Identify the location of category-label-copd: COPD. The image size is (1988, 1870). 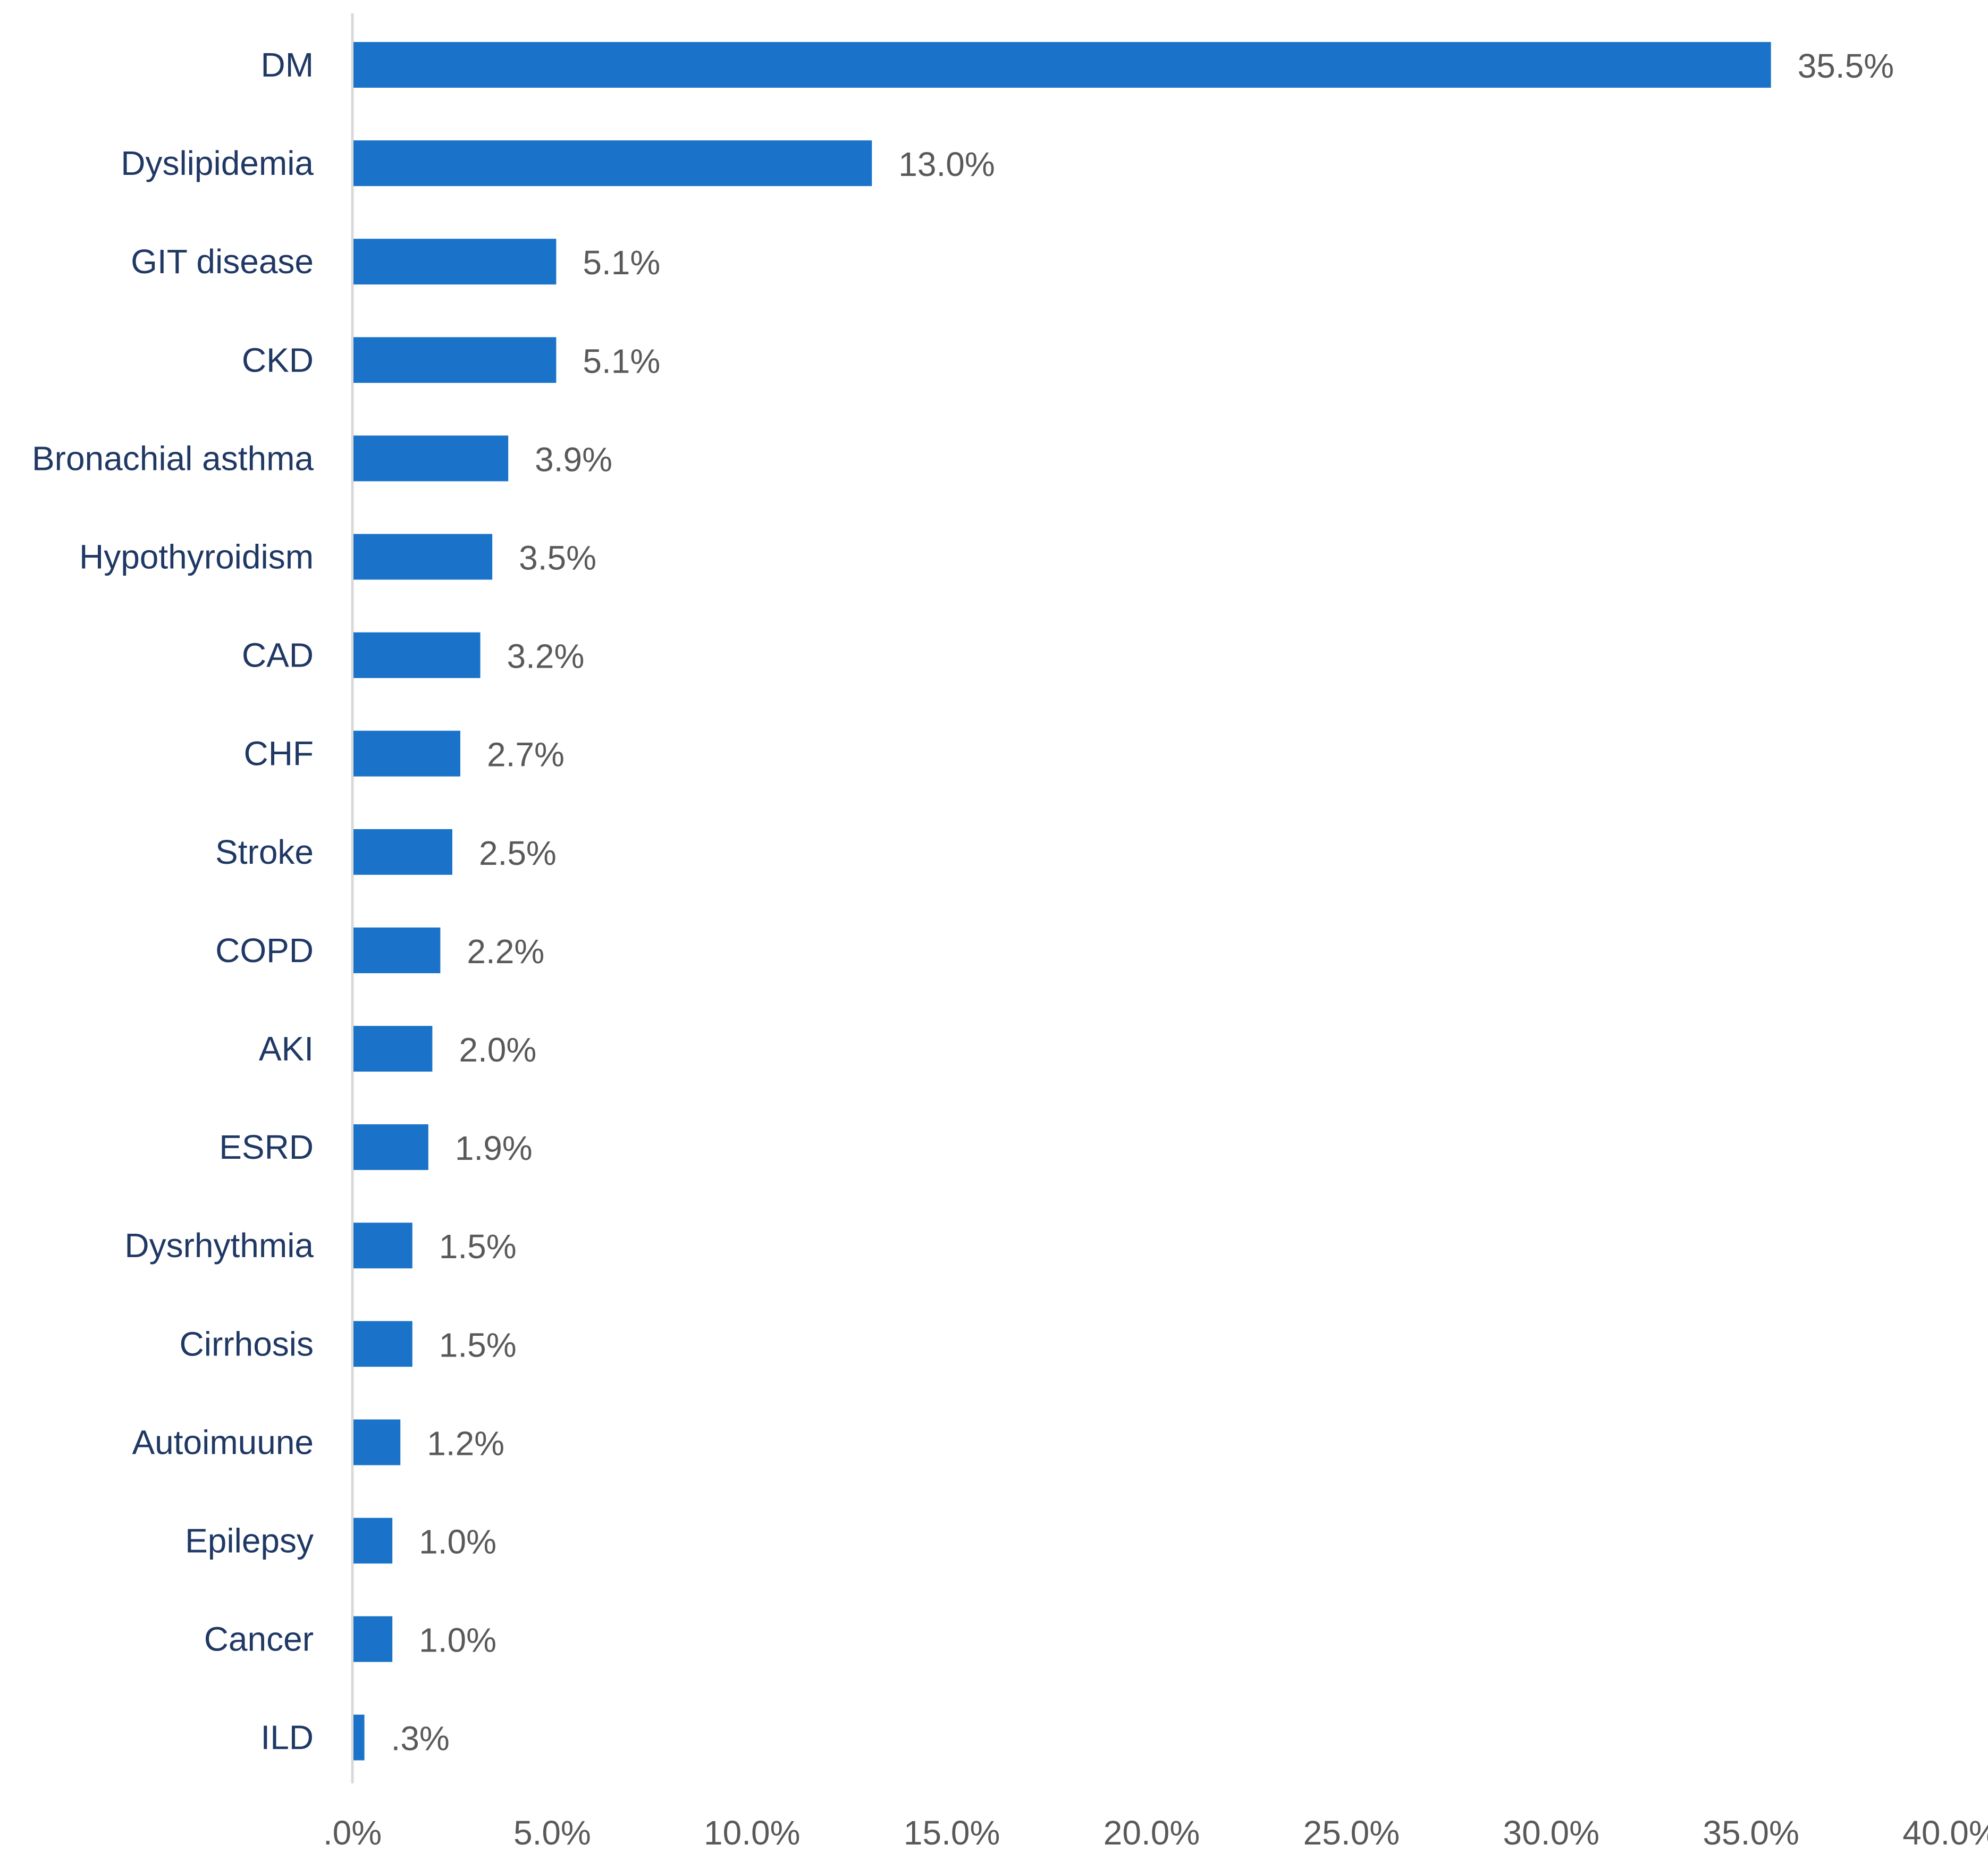
(264, 950).